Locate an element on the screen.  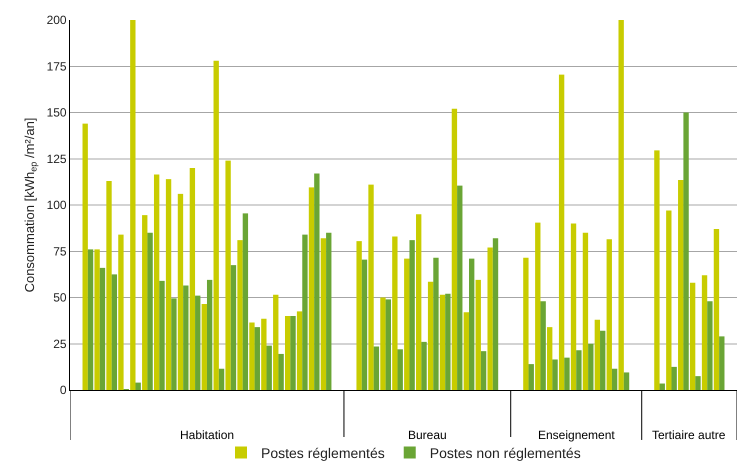
y-tick-label: 0 is located at coordinates (63, 390).